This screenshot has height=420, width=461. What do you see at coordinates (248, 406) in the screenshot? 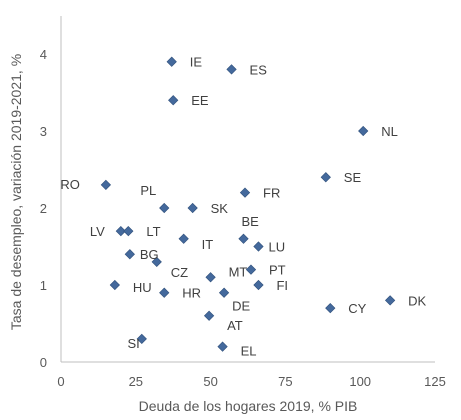
I see `x-axis-title: Deuda de los hogares 2019, % PIB` at bounding box center [248, 406].